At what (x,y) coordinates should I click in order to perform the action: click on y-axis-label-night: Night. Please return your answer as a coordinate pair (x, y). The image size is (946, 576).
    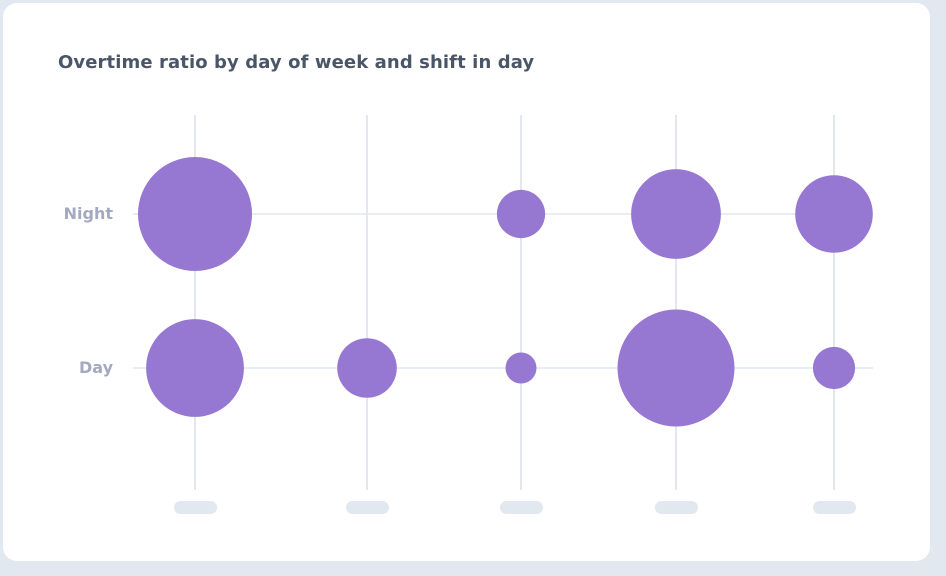
    Looking at the image, I should click on (88, 213).